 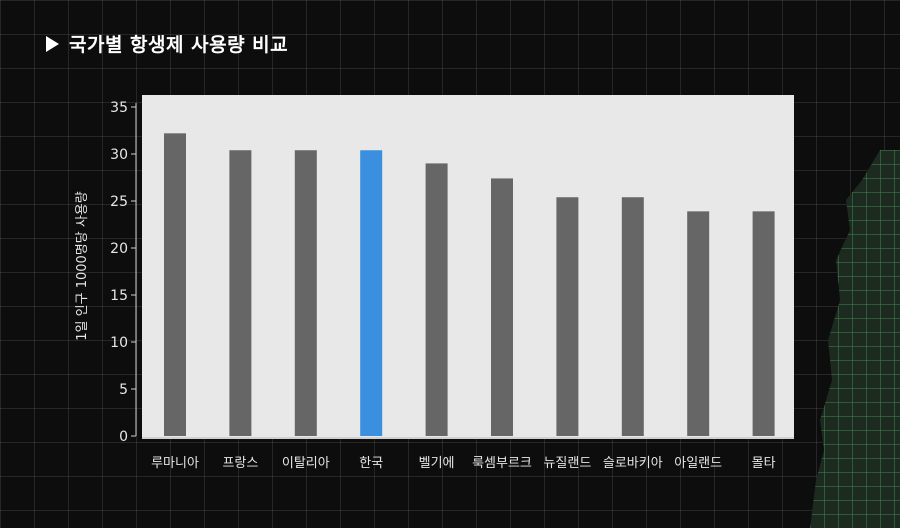 What do you see at coordinates (119, 296) in the screenshot?
I see `y-tick-label: 15` at bounding box center [119, 296].